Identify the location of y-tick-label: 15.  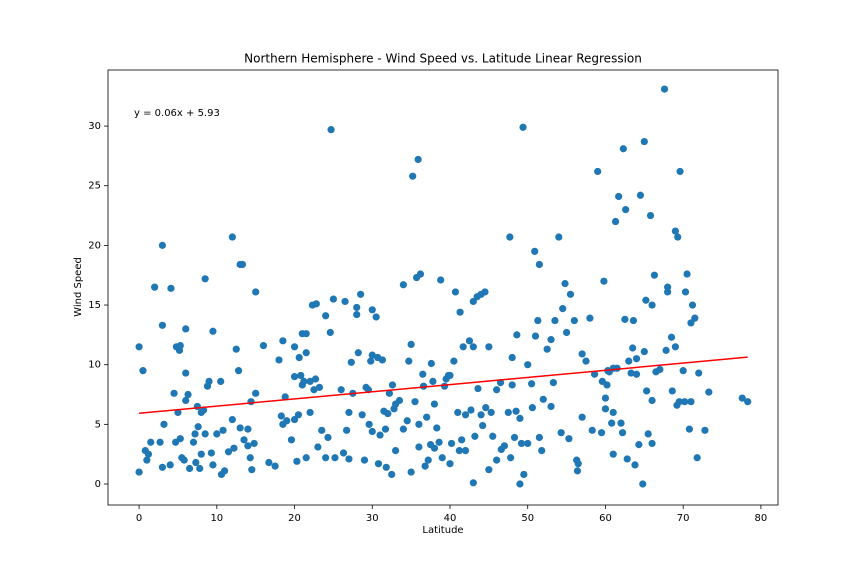
(94, 305).